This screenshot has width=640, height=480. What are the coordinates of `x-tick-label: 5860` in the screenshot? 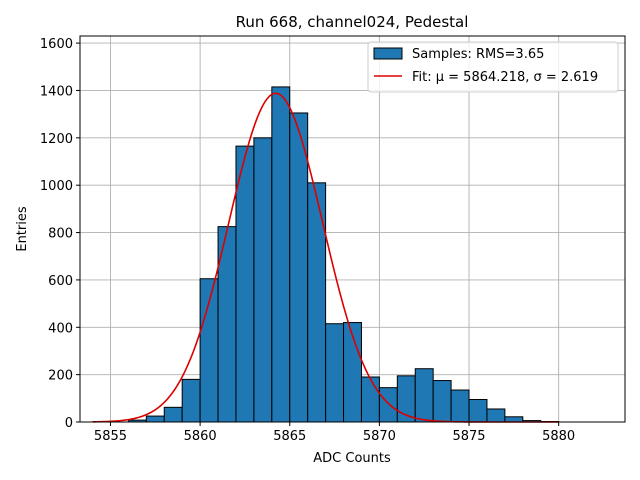 It's located at (200, 436).